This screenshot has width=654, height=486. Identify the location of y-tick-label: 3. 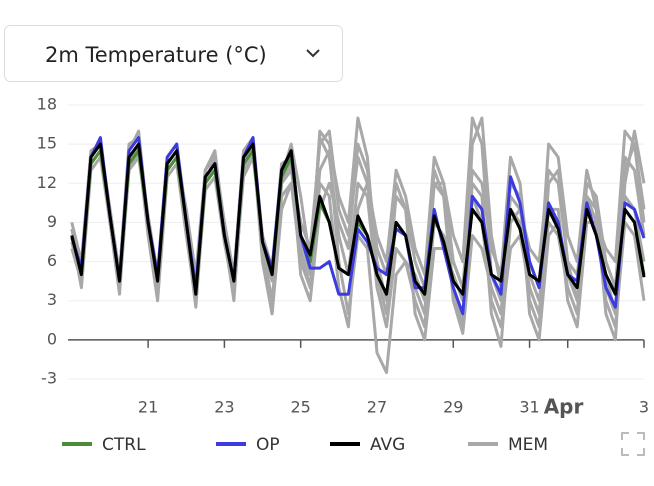
(52, 299).